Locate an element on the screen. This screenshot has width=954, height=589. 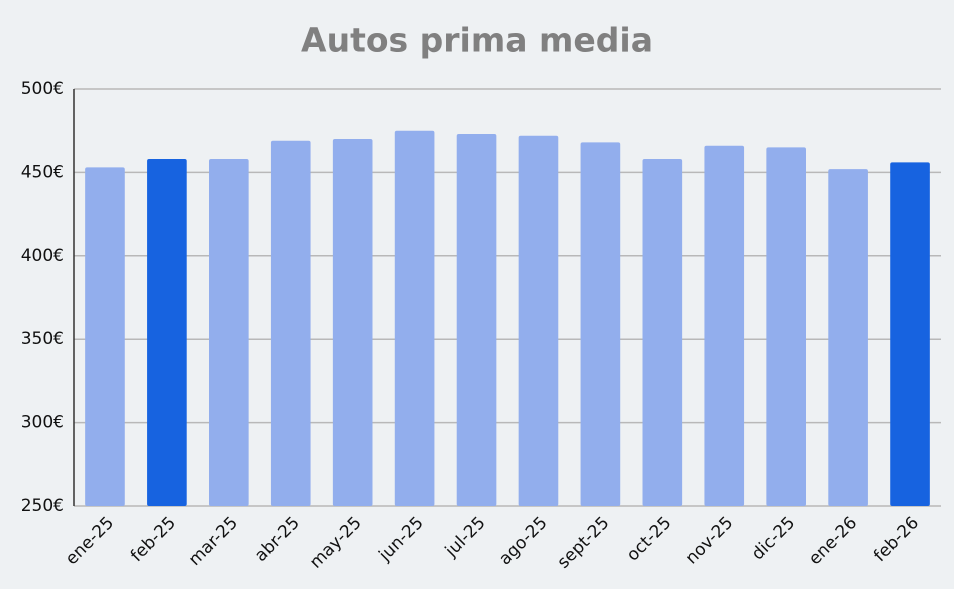
y-tick-label: 400€ is located at coordinates (42, 256).